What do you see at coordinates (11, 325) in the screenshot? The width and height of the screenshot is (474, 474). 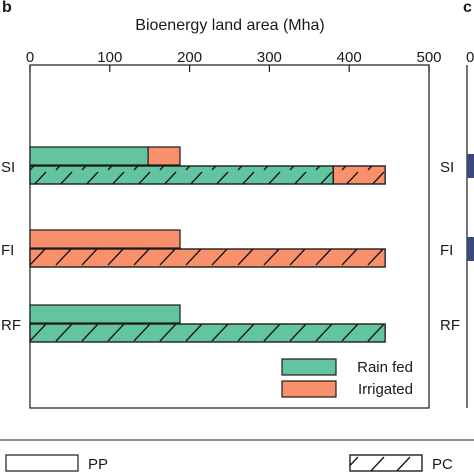 I see `y-tick-label: RF` at bounding box center [11, 325].